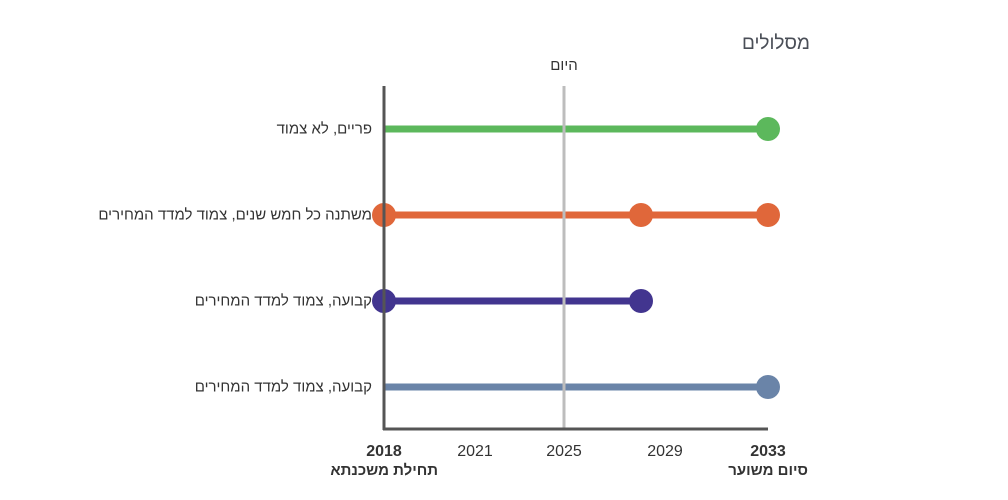 The height and width of the screenshot is (500, 1008). What do you see at coordinates (665, 451) in the screenshot?
I see `tick-2029: 2029` at bounding box center [665, 451].